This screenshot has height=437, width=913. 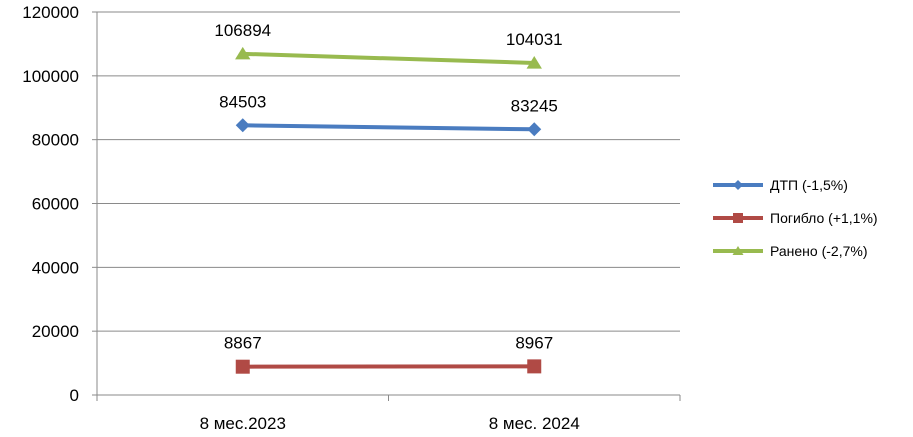 I want to click on data-label: 83245, so click(x=534, y=105).